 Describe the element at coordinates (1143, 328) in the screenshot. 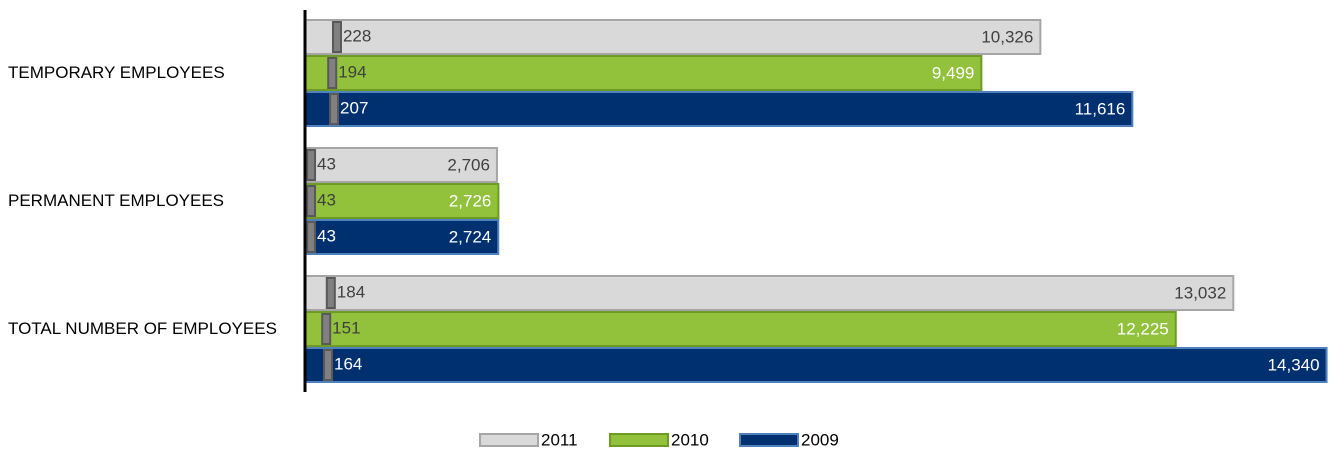

I see `value-label: 12,225` at that location.